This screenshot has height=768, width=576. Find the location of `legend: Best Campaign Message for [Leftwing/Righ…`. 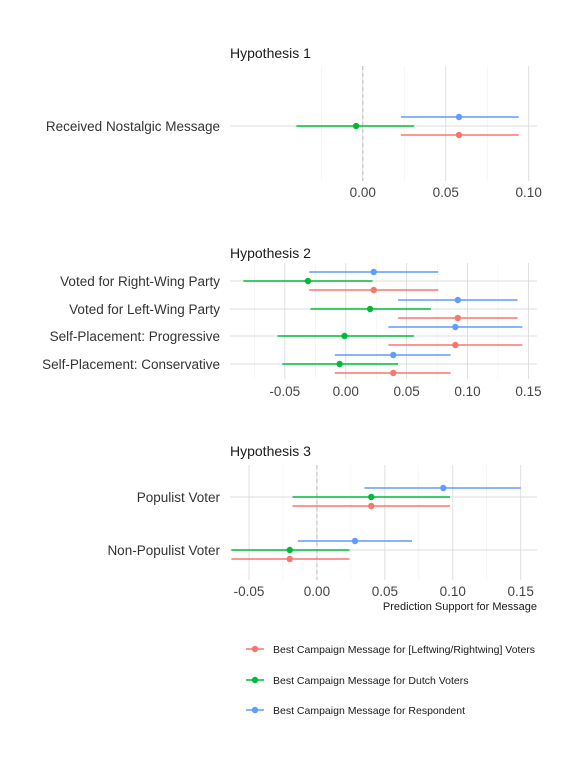

legend: Best Campaign Message for [Leftwing/Righ… is located at coordinates (390, 680).